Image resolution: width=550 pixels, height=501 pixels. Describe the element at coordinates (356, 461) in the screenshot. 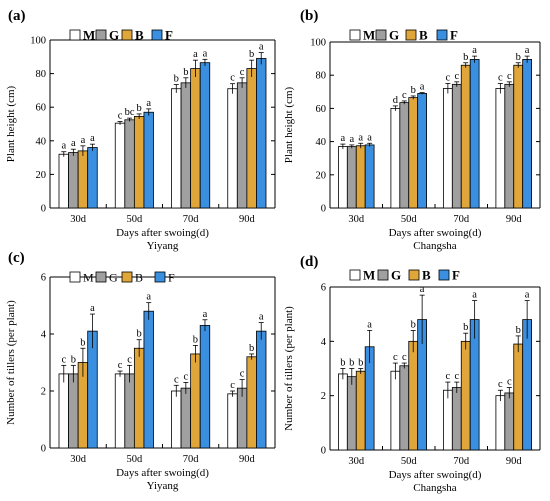

I see `x-tick-label: 30d` at that location.